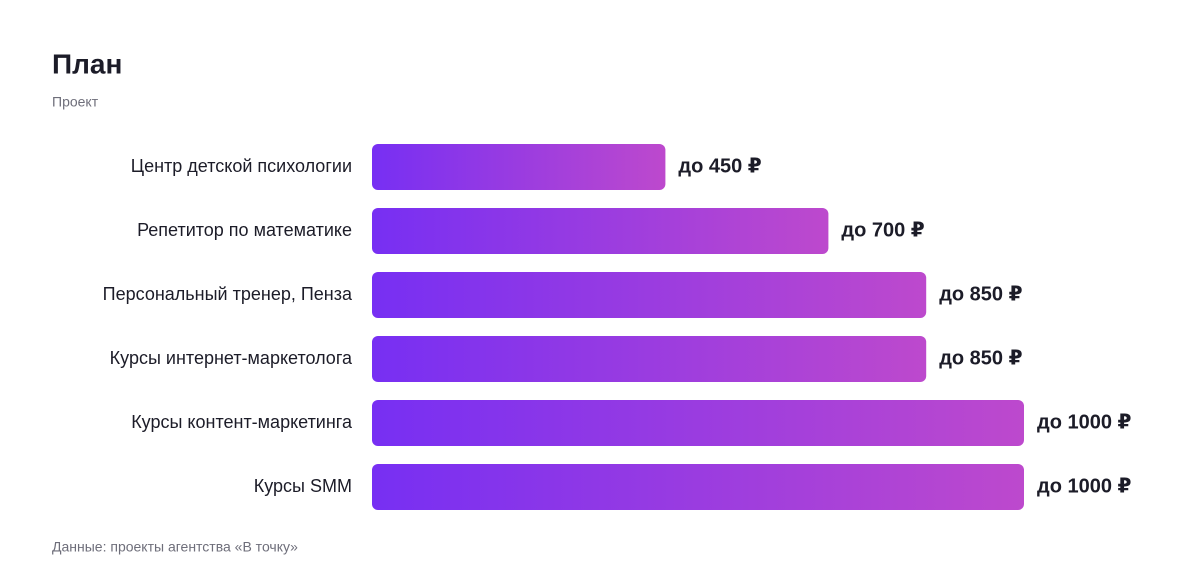 Image resolution: width=1200 pixels, height=584 pixels. What do you see at coordinates (87, 63) in the screenshot?
I see `chart-title: План` at bounding box center [87, 63].